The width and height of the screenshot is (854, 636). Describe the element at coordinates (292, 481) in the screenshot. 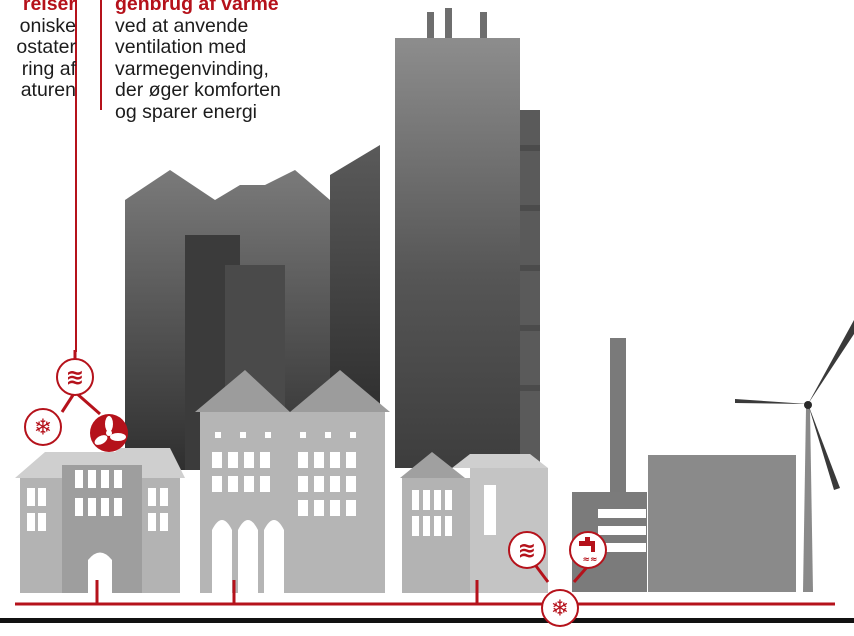

I see `middle-building` at that location.